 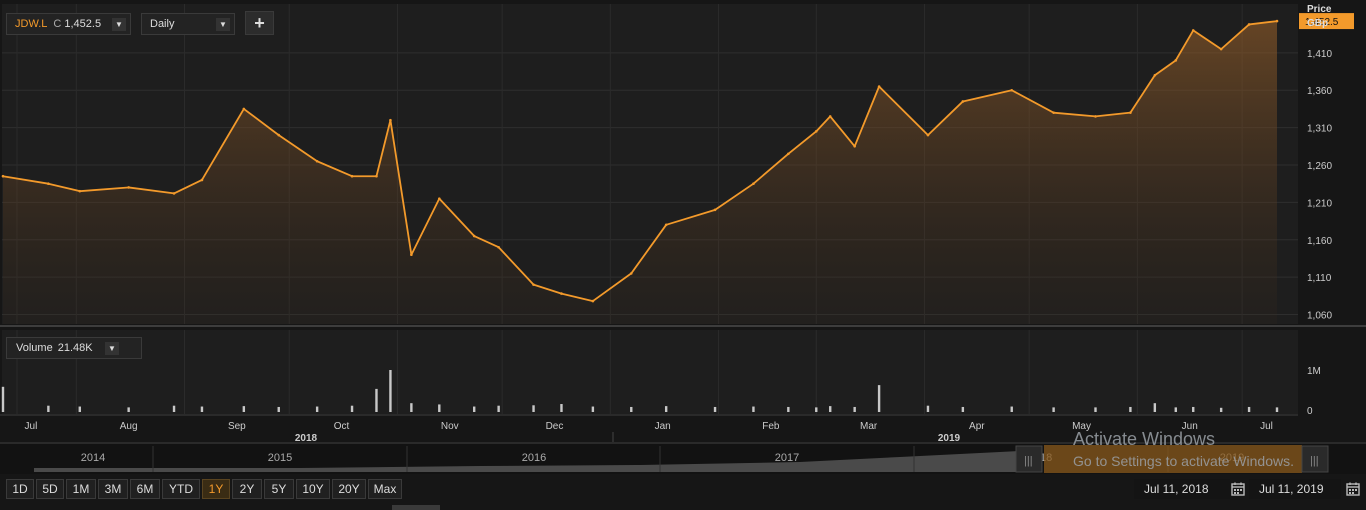 What do you see at coordinates (1319, 91) in the screenshot?
I see `price-tick-label: 1,360` at bounding box center [1319, 91].